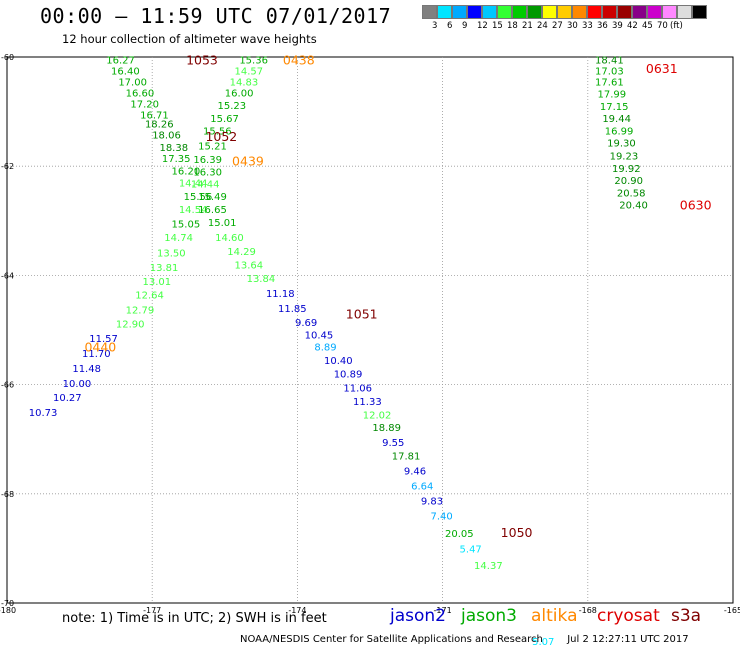  I want to click on pass-time-label: 0631, so click(662, 68).